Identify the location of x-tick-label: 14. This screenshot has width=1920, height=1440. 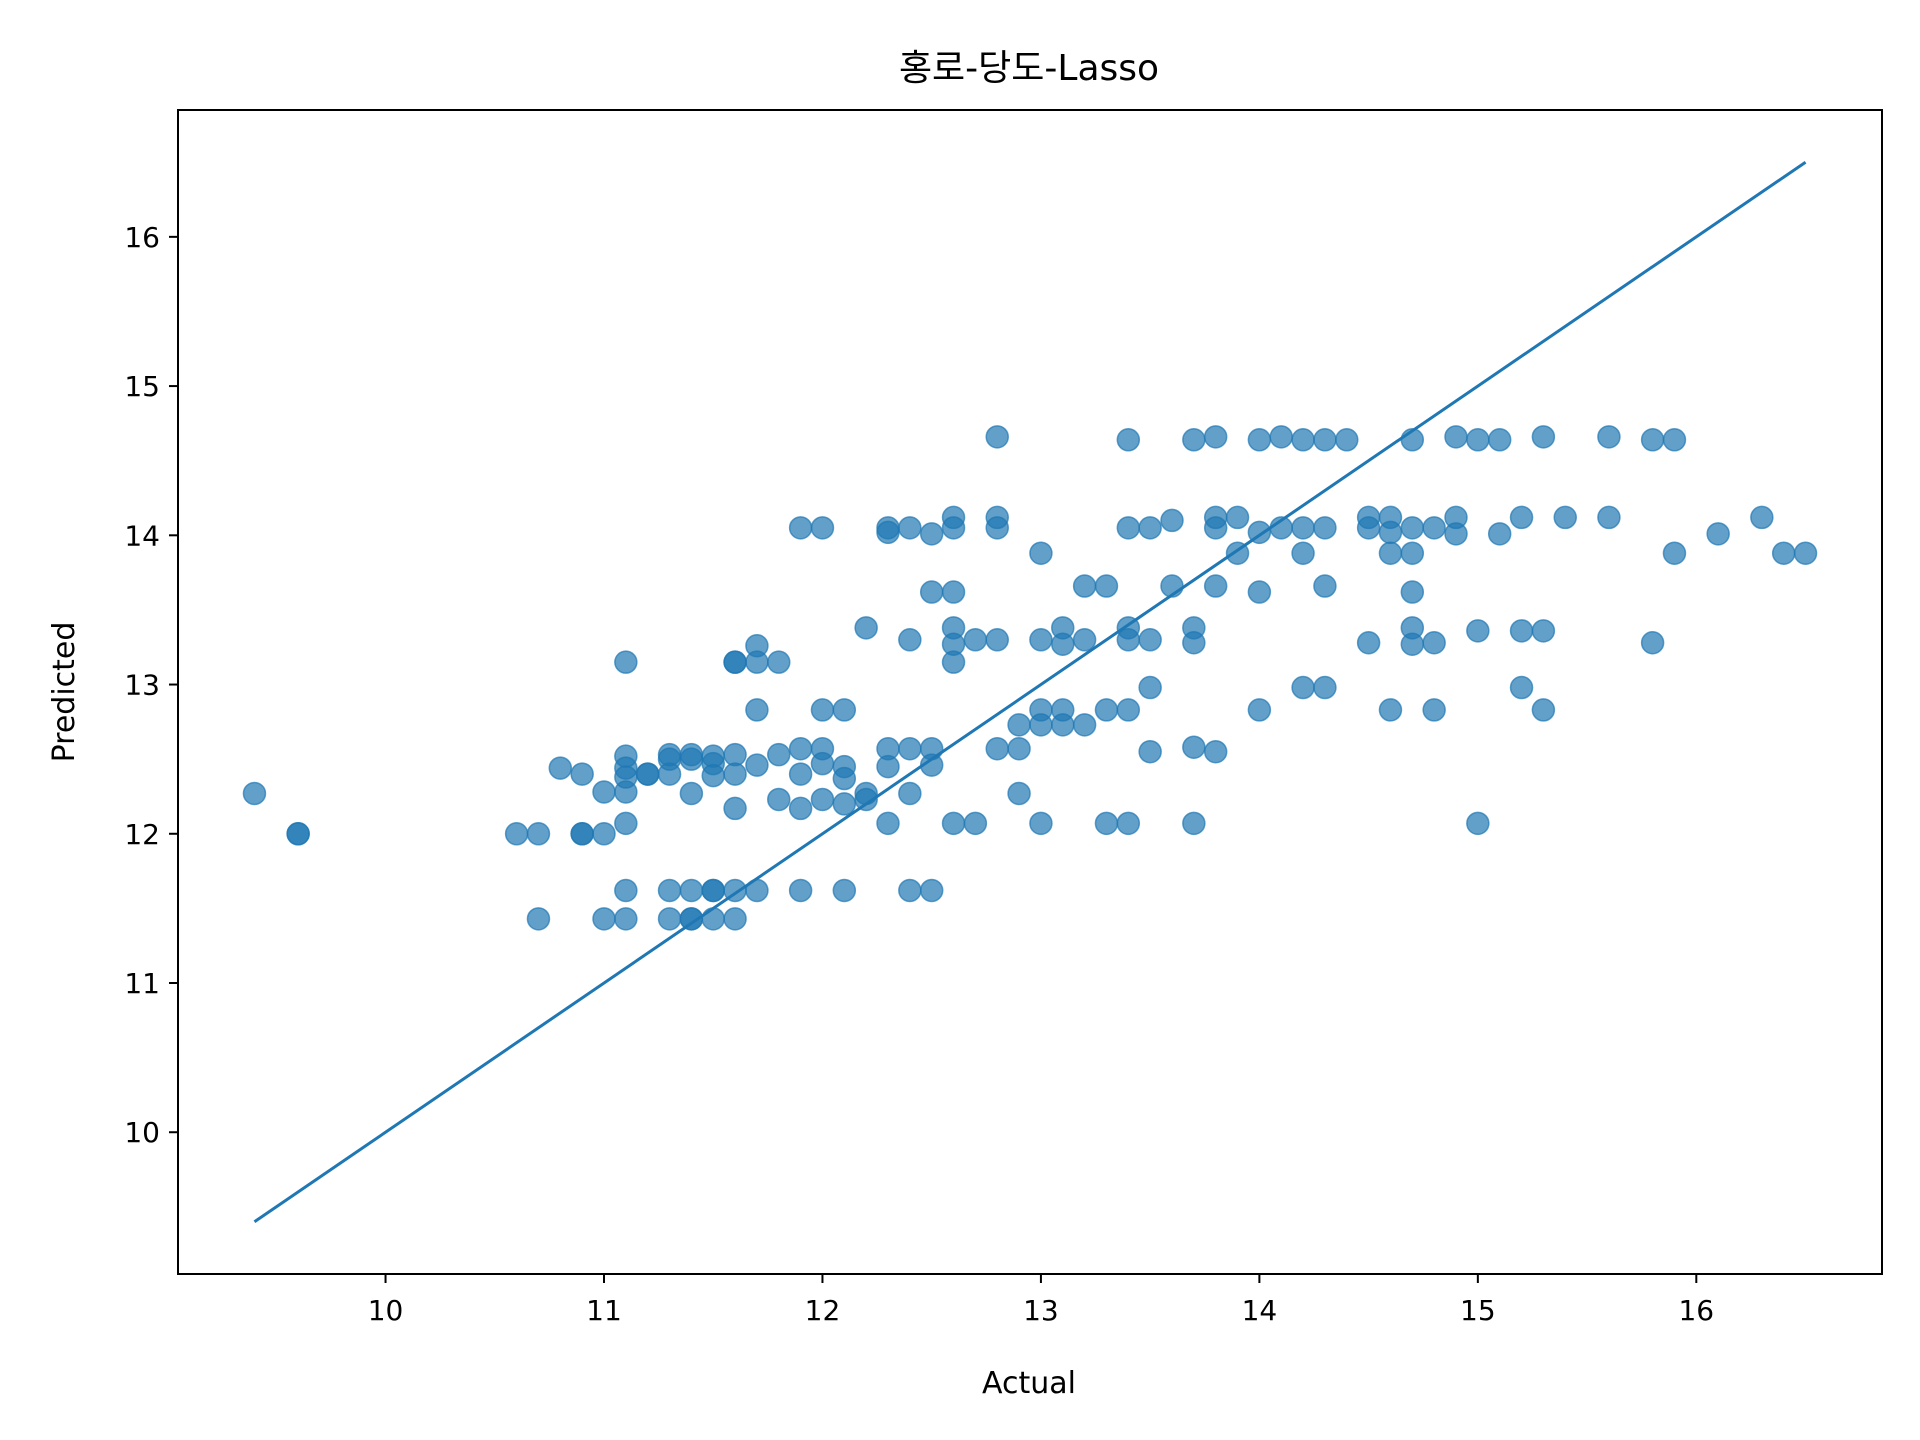
(1260, 1310).